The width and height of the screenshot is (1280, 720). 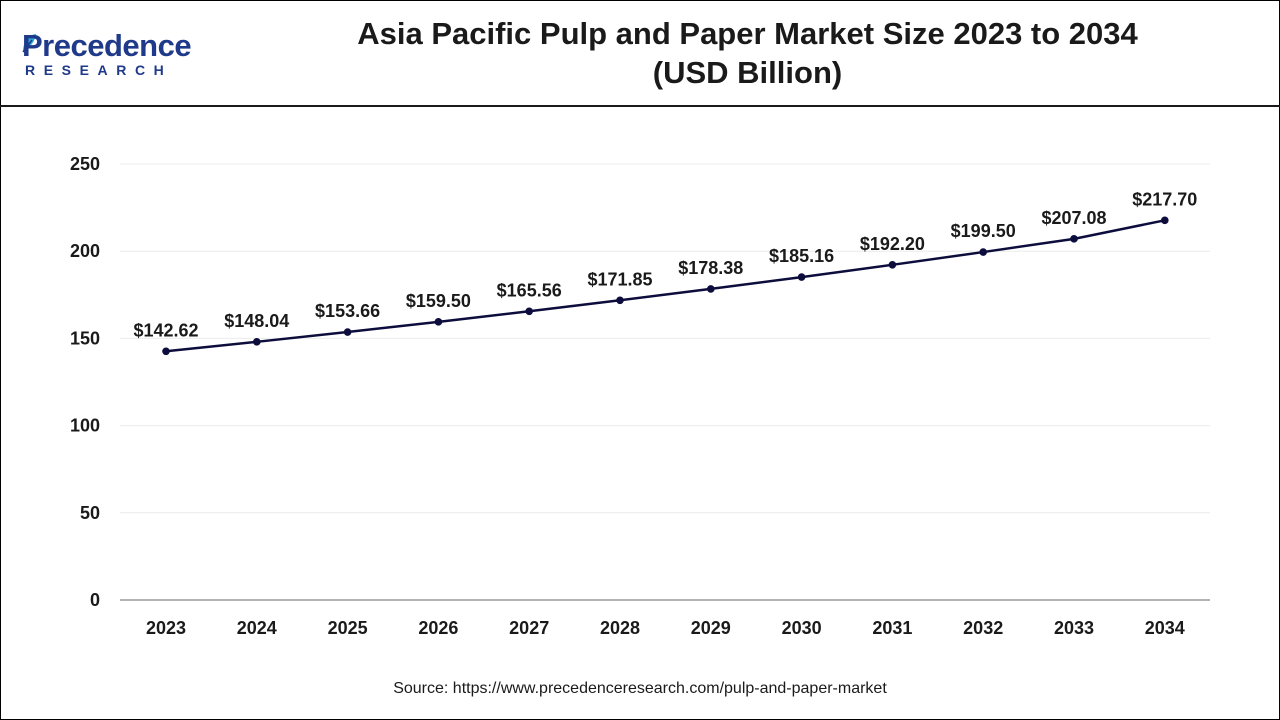 I want to click on x-tick-label: 2030, so click(x=802, y=628).